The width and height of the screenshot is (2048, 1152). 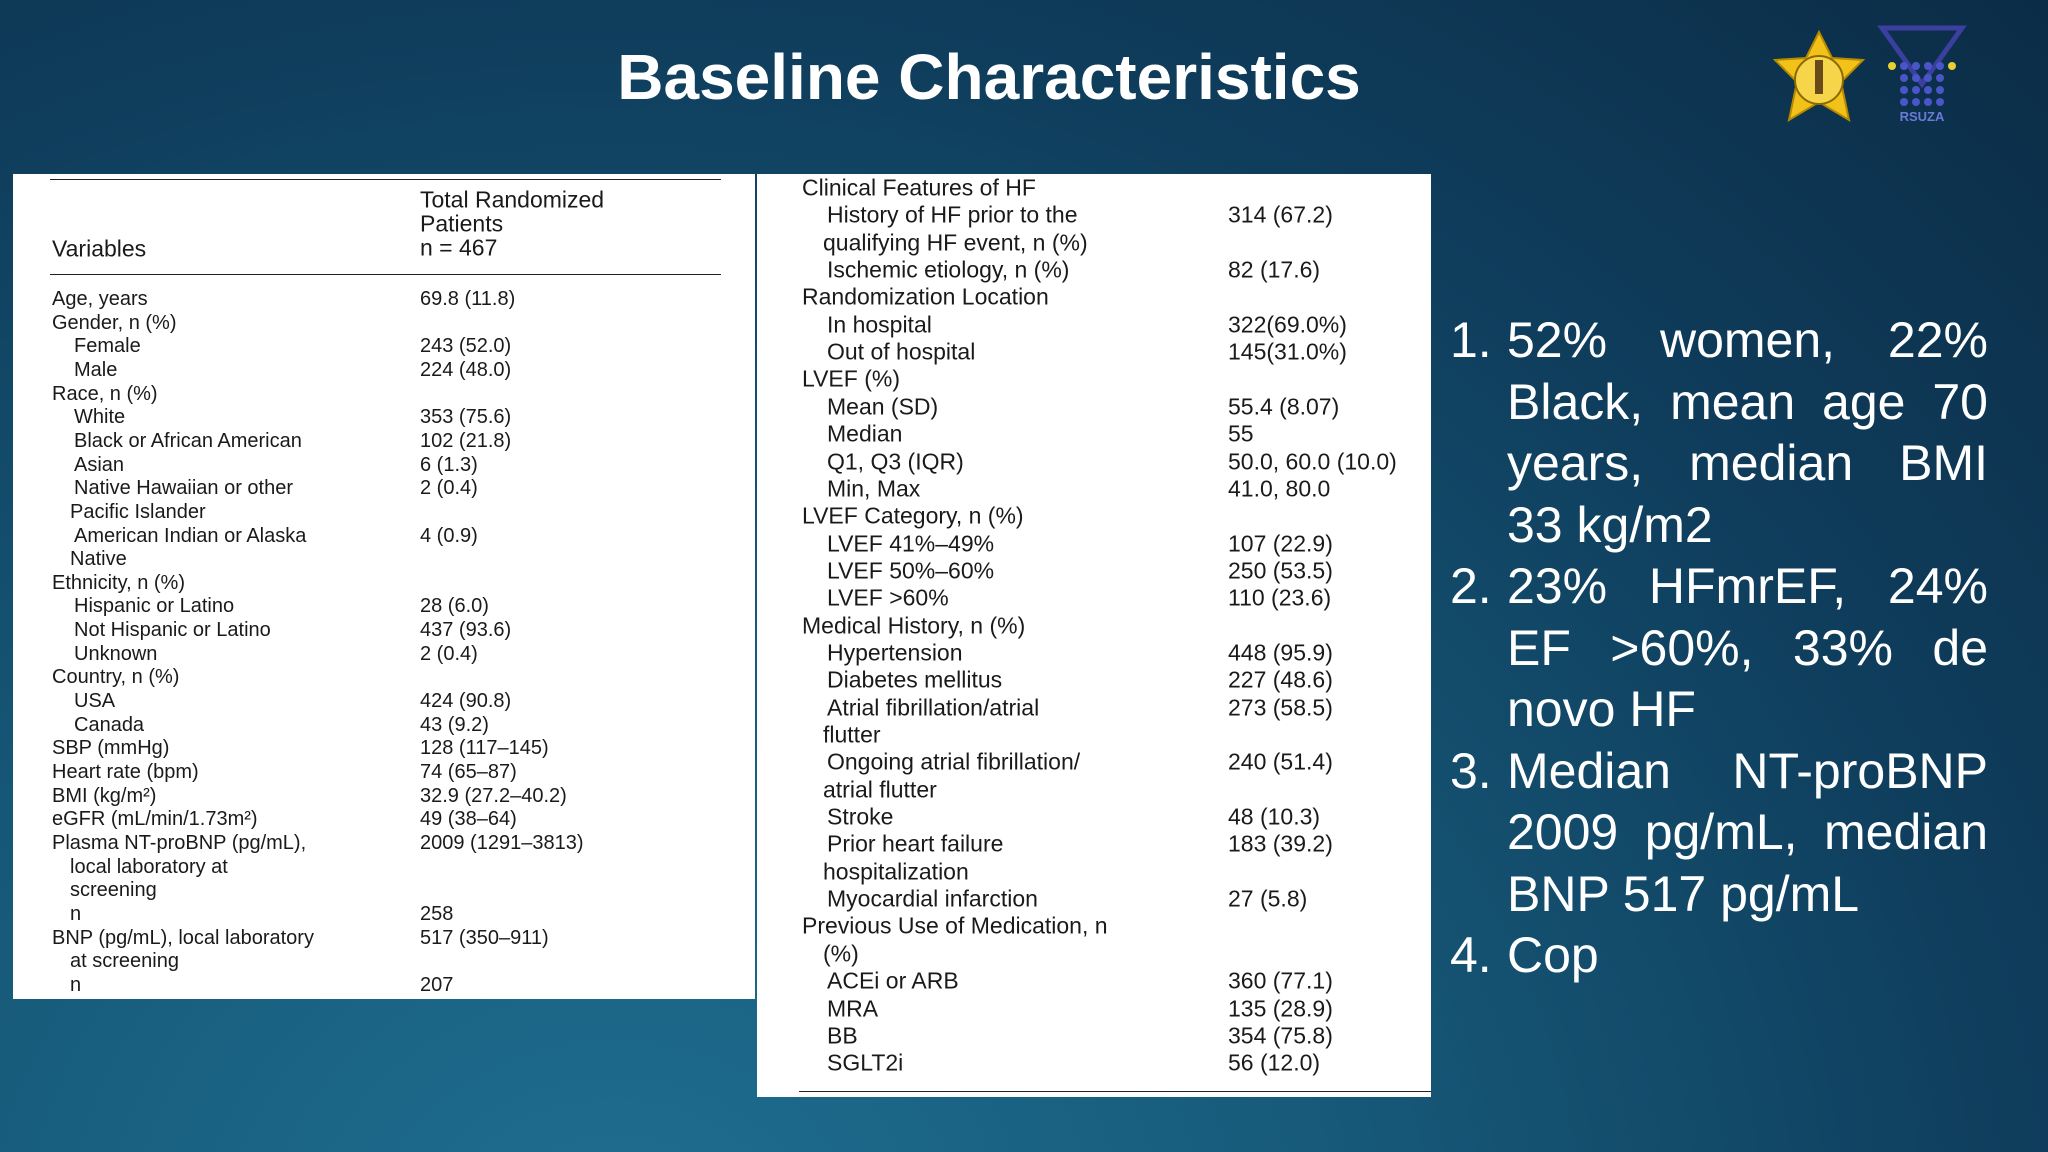 What do you see at coordinates (1280, 214) in the screenshot?
I see `row-value: 314 (67.2)` at bounding box center [1280, 214].